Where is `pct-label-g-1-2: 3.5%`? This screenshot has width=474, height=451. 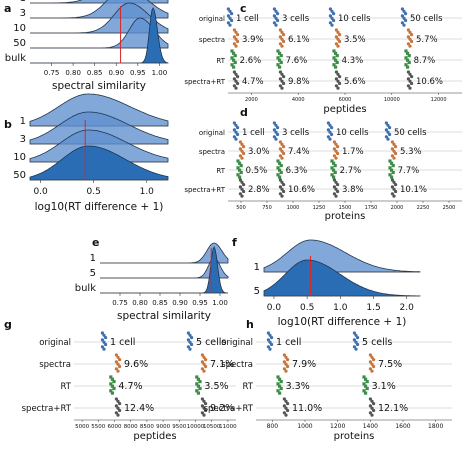 pct-label-g-1-2: 3.5% is located at coordinates (216, 386).